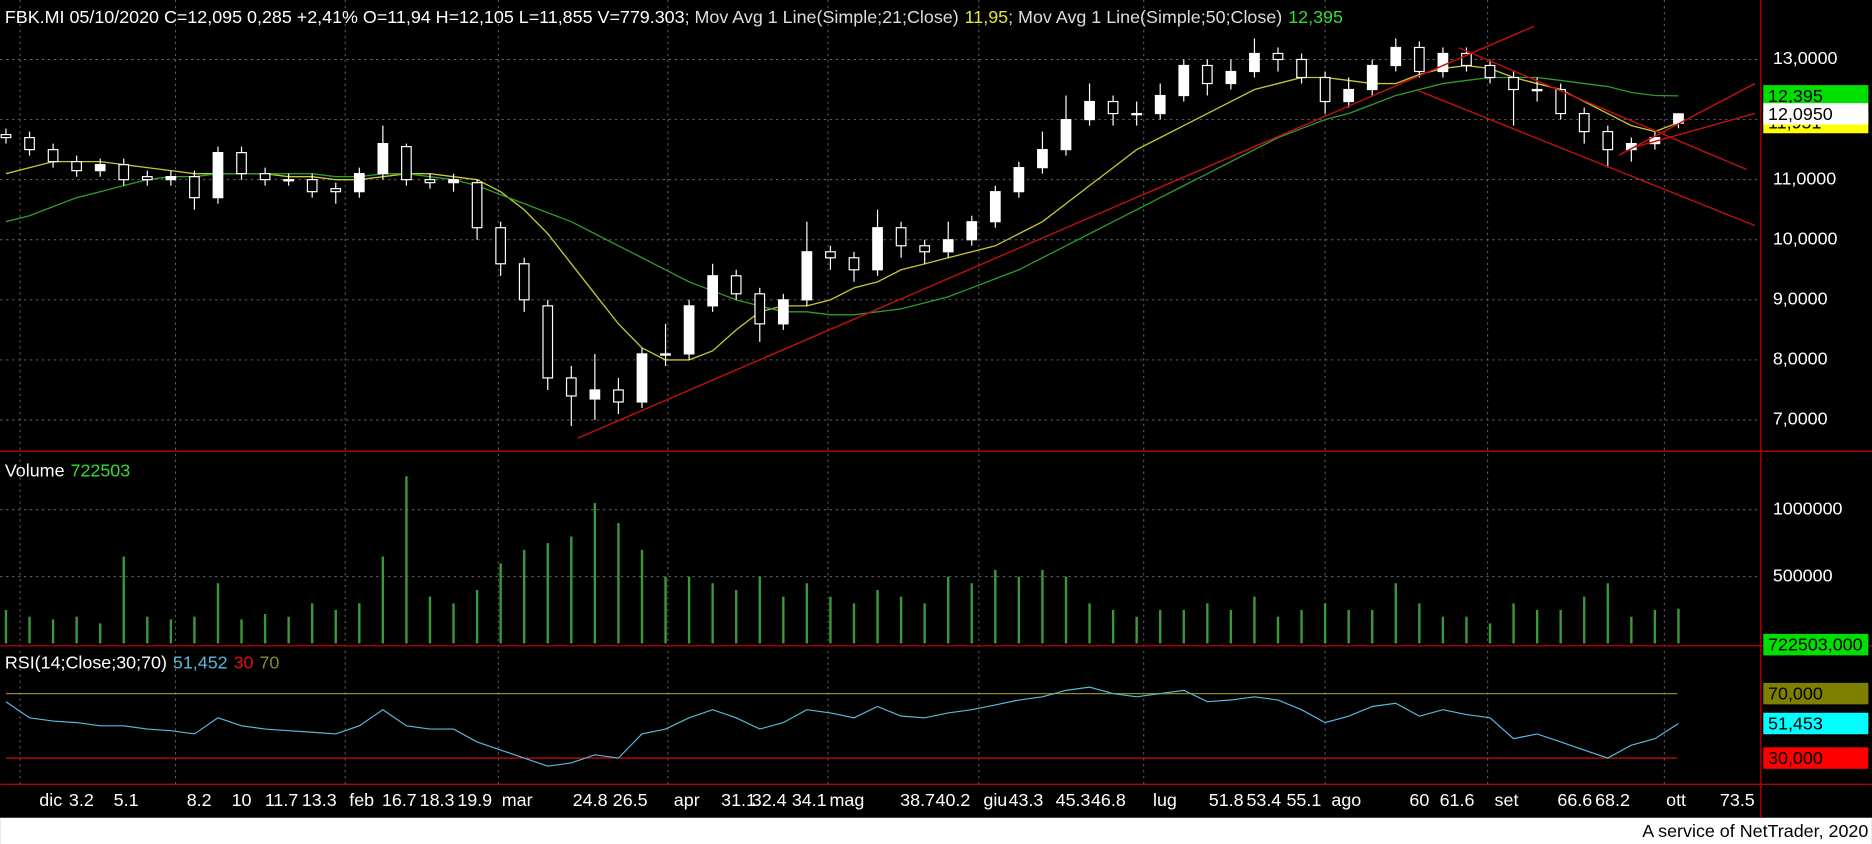 This screenshot has height=844, width=1872. What do you see at coordinates (1805, 58) in the screenshot?
I see `y-tick-label: 13,0000` at bounding box center [1805, 58].